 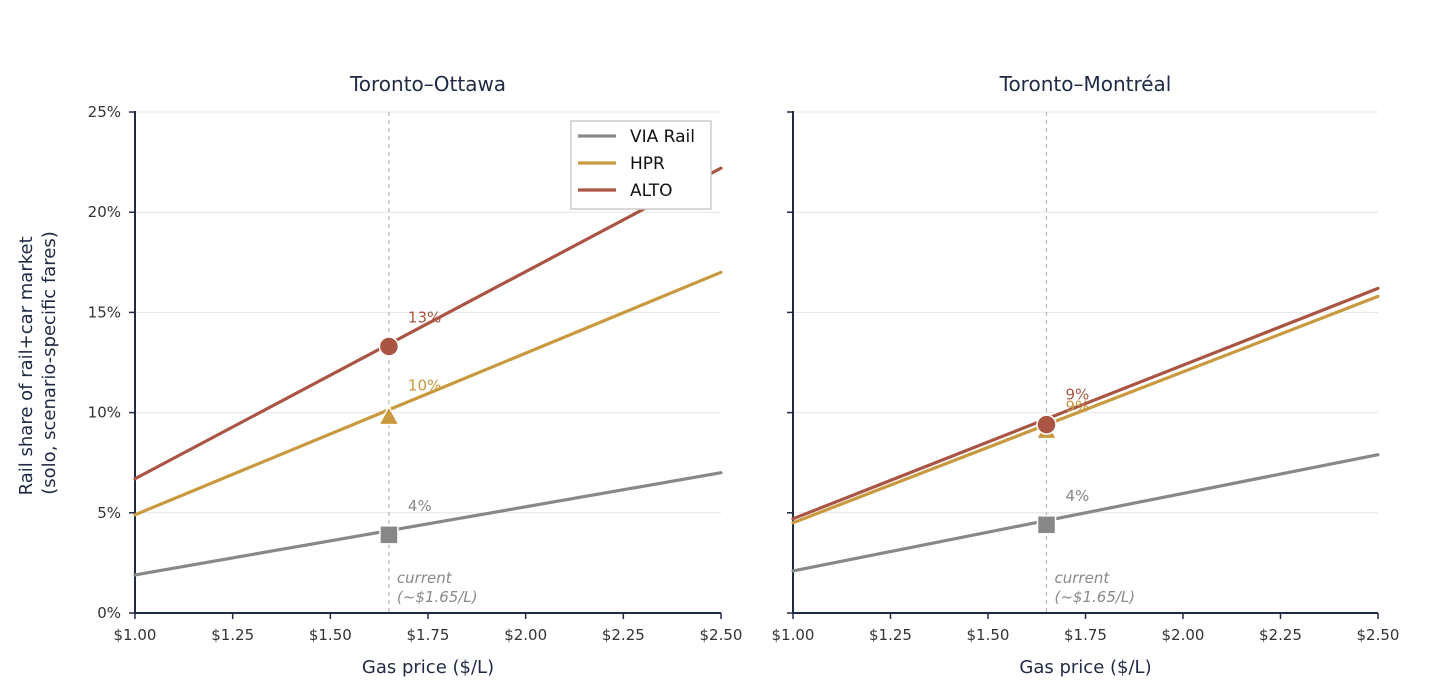 What do you see at coordinates (26, 365) in the screenshot?
I see `y-axis-label-line1: Rail share of rail+car market` at bounding box center [26, 365].